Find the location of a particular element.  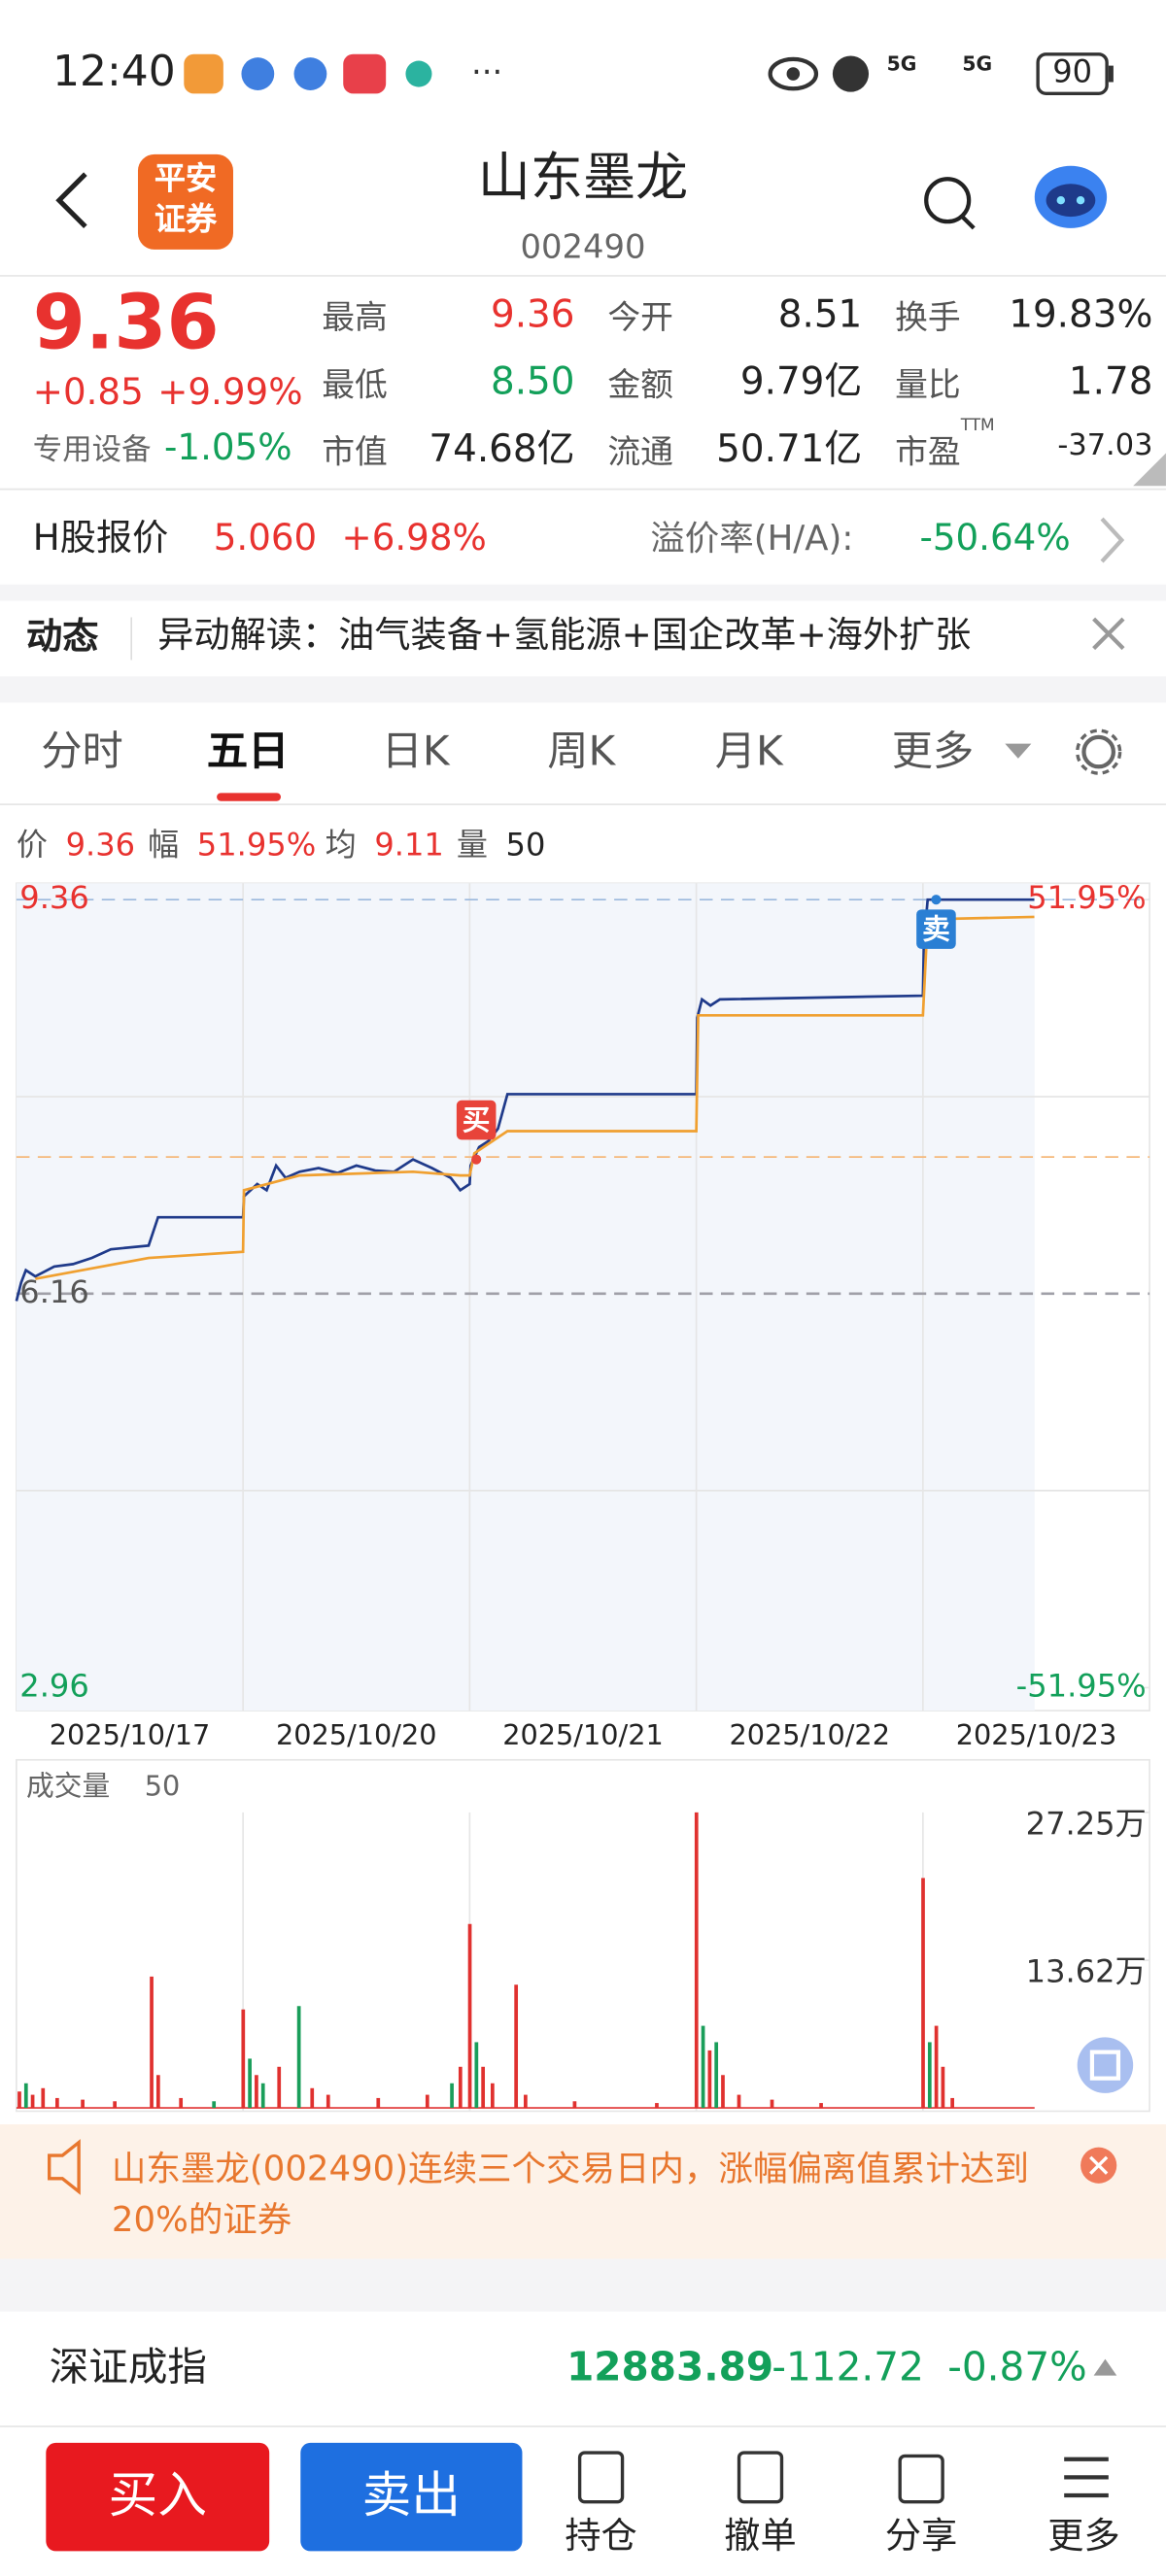

corner-mark is located at coordinates (1149, 470).